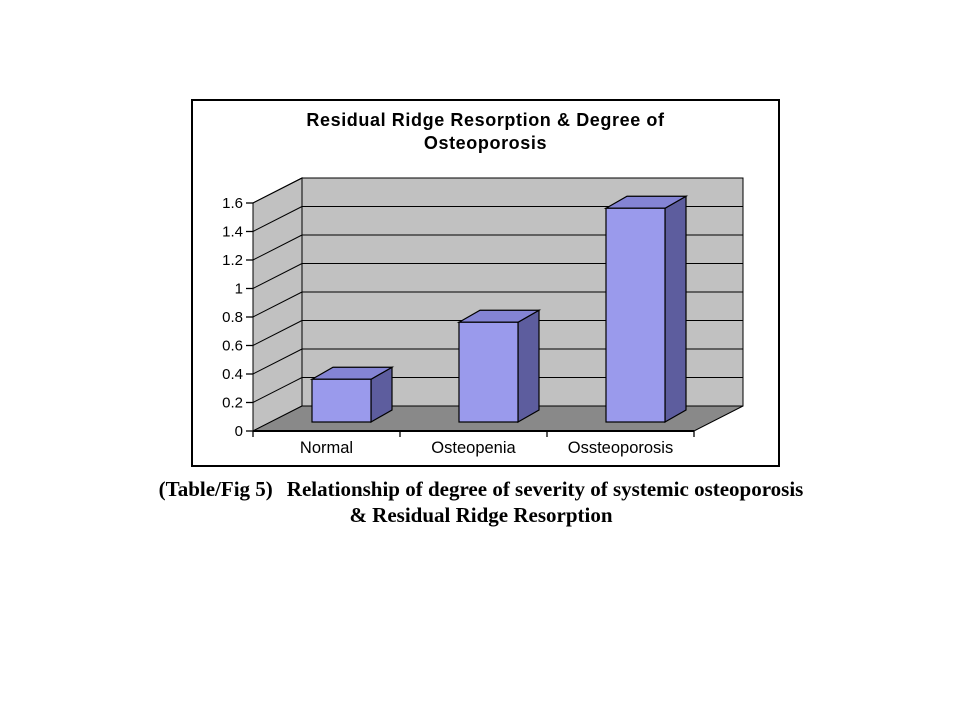  Describe the element at coordinates (620, 448) in the screenshot. I see `x-axis-label: Ossteoporosis` at that location.